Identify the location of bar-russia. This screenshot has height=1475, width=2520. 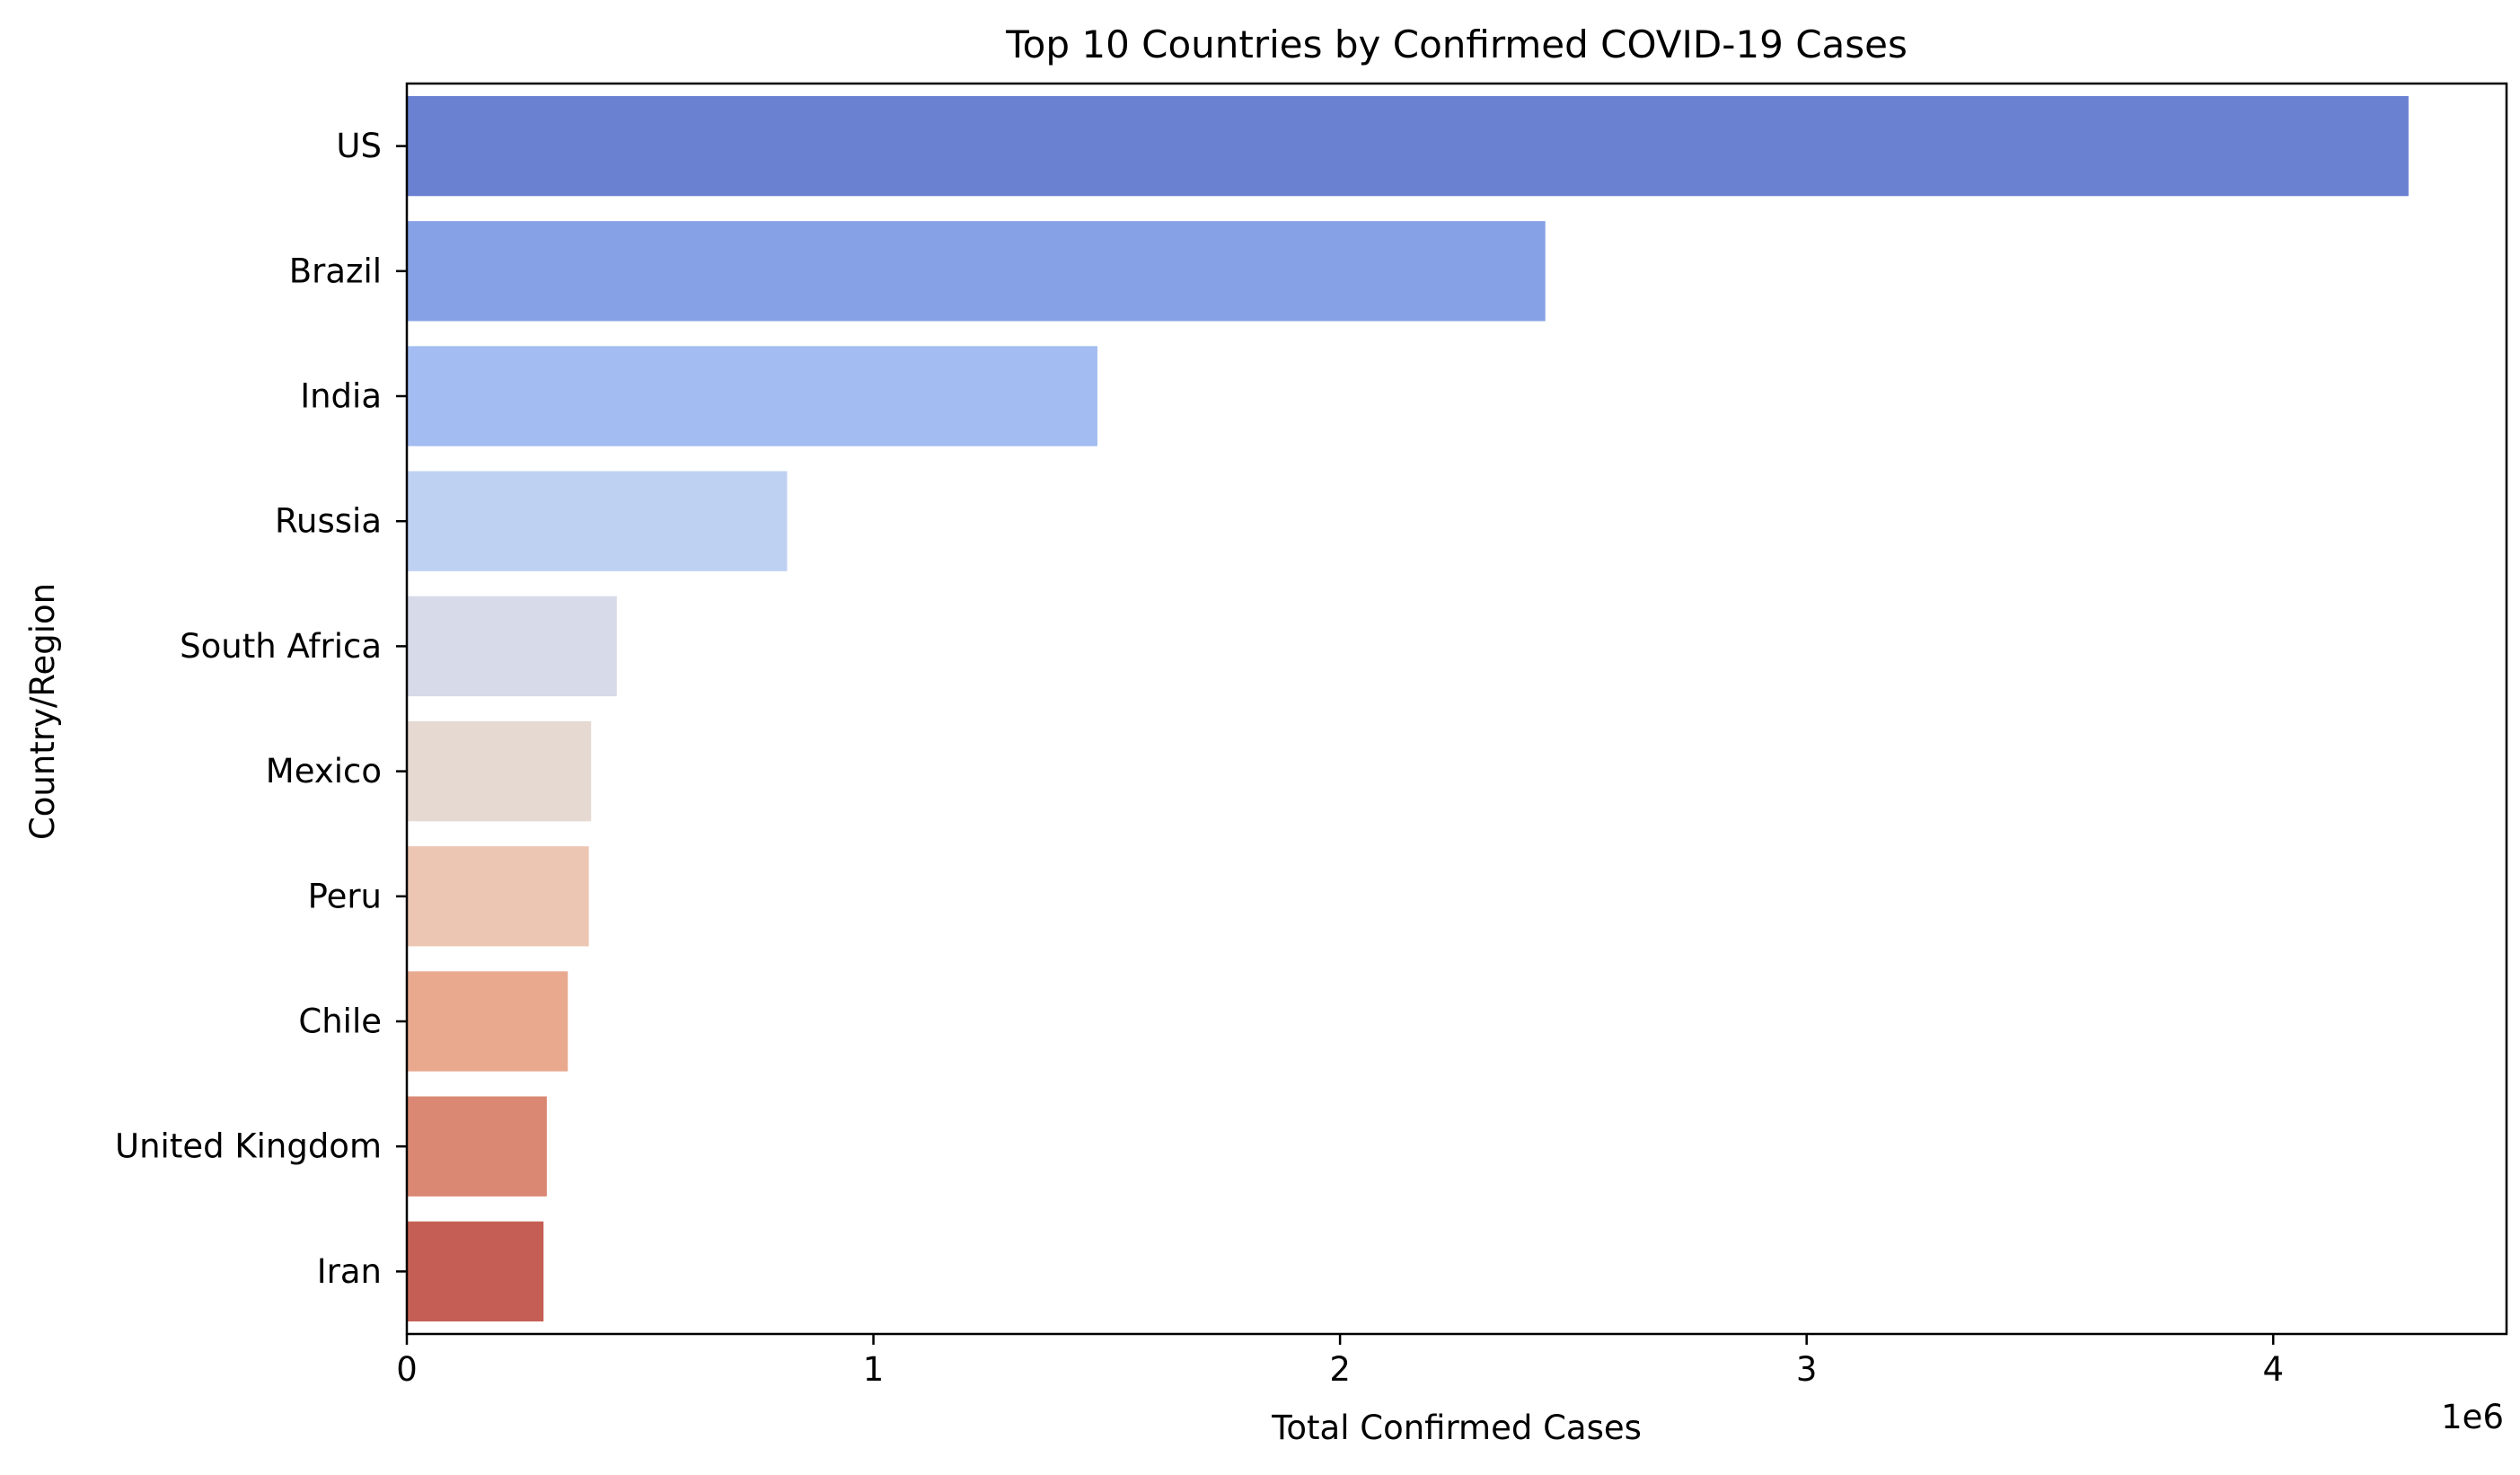
(597, 521).